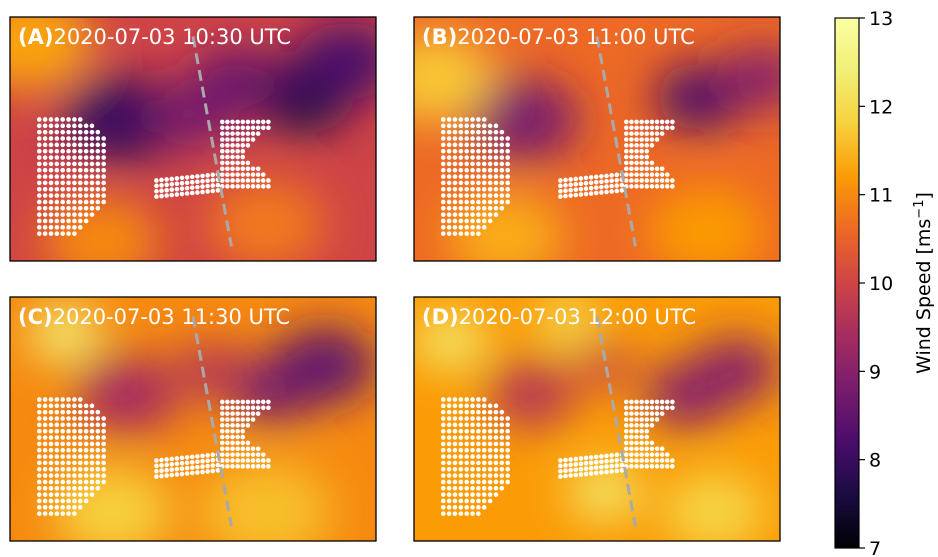  What do you see at coordinates (153, 176) in the screenshot?
I see `wind-turbines` at bounding box center [153, 176].